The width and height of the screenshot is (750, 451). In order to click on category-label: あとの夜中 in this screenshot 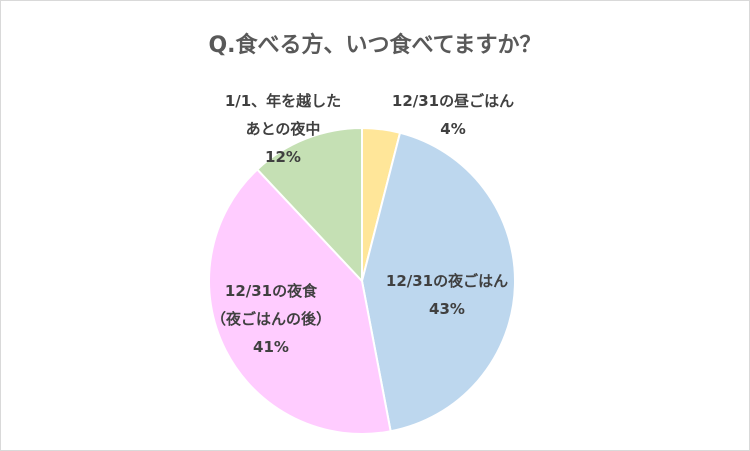, I will do `click(283, 129)`.